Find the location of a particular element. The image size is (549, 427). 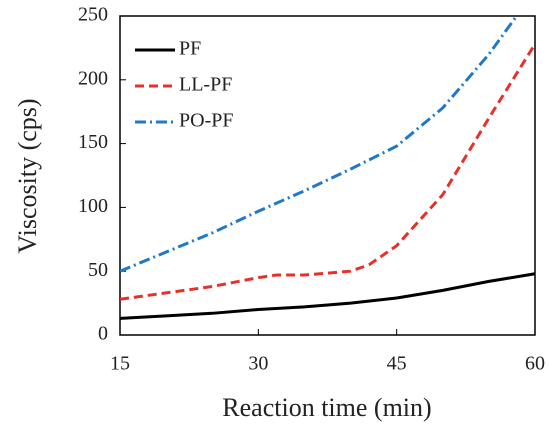

legend-label: PF is located at coordinates (190, 49).